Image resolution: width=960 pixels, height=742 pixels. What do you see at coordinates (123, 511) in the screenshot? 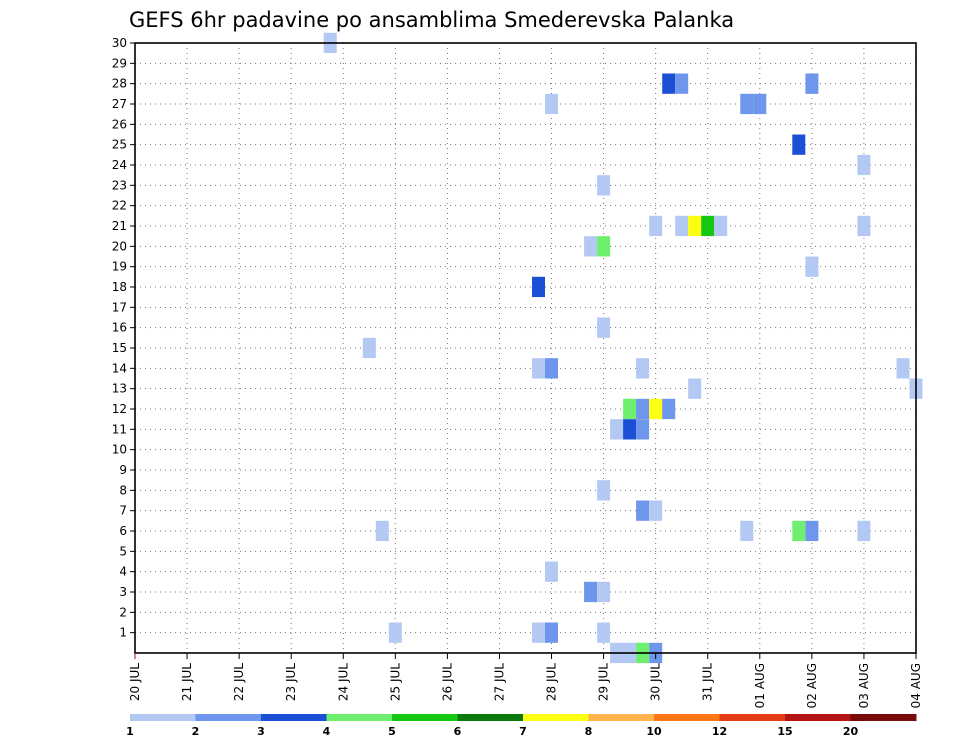
I see `y-tick-label: 7` at bounding box center [123, 511].